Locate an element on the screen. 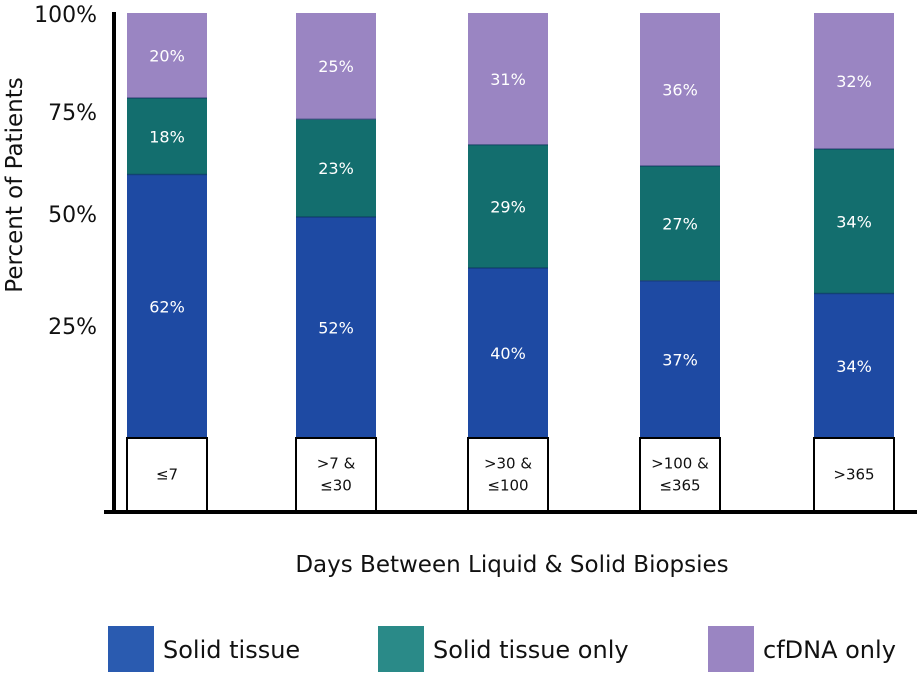  category-box: >30 & ≤100 is located at coordinates (508, 474).